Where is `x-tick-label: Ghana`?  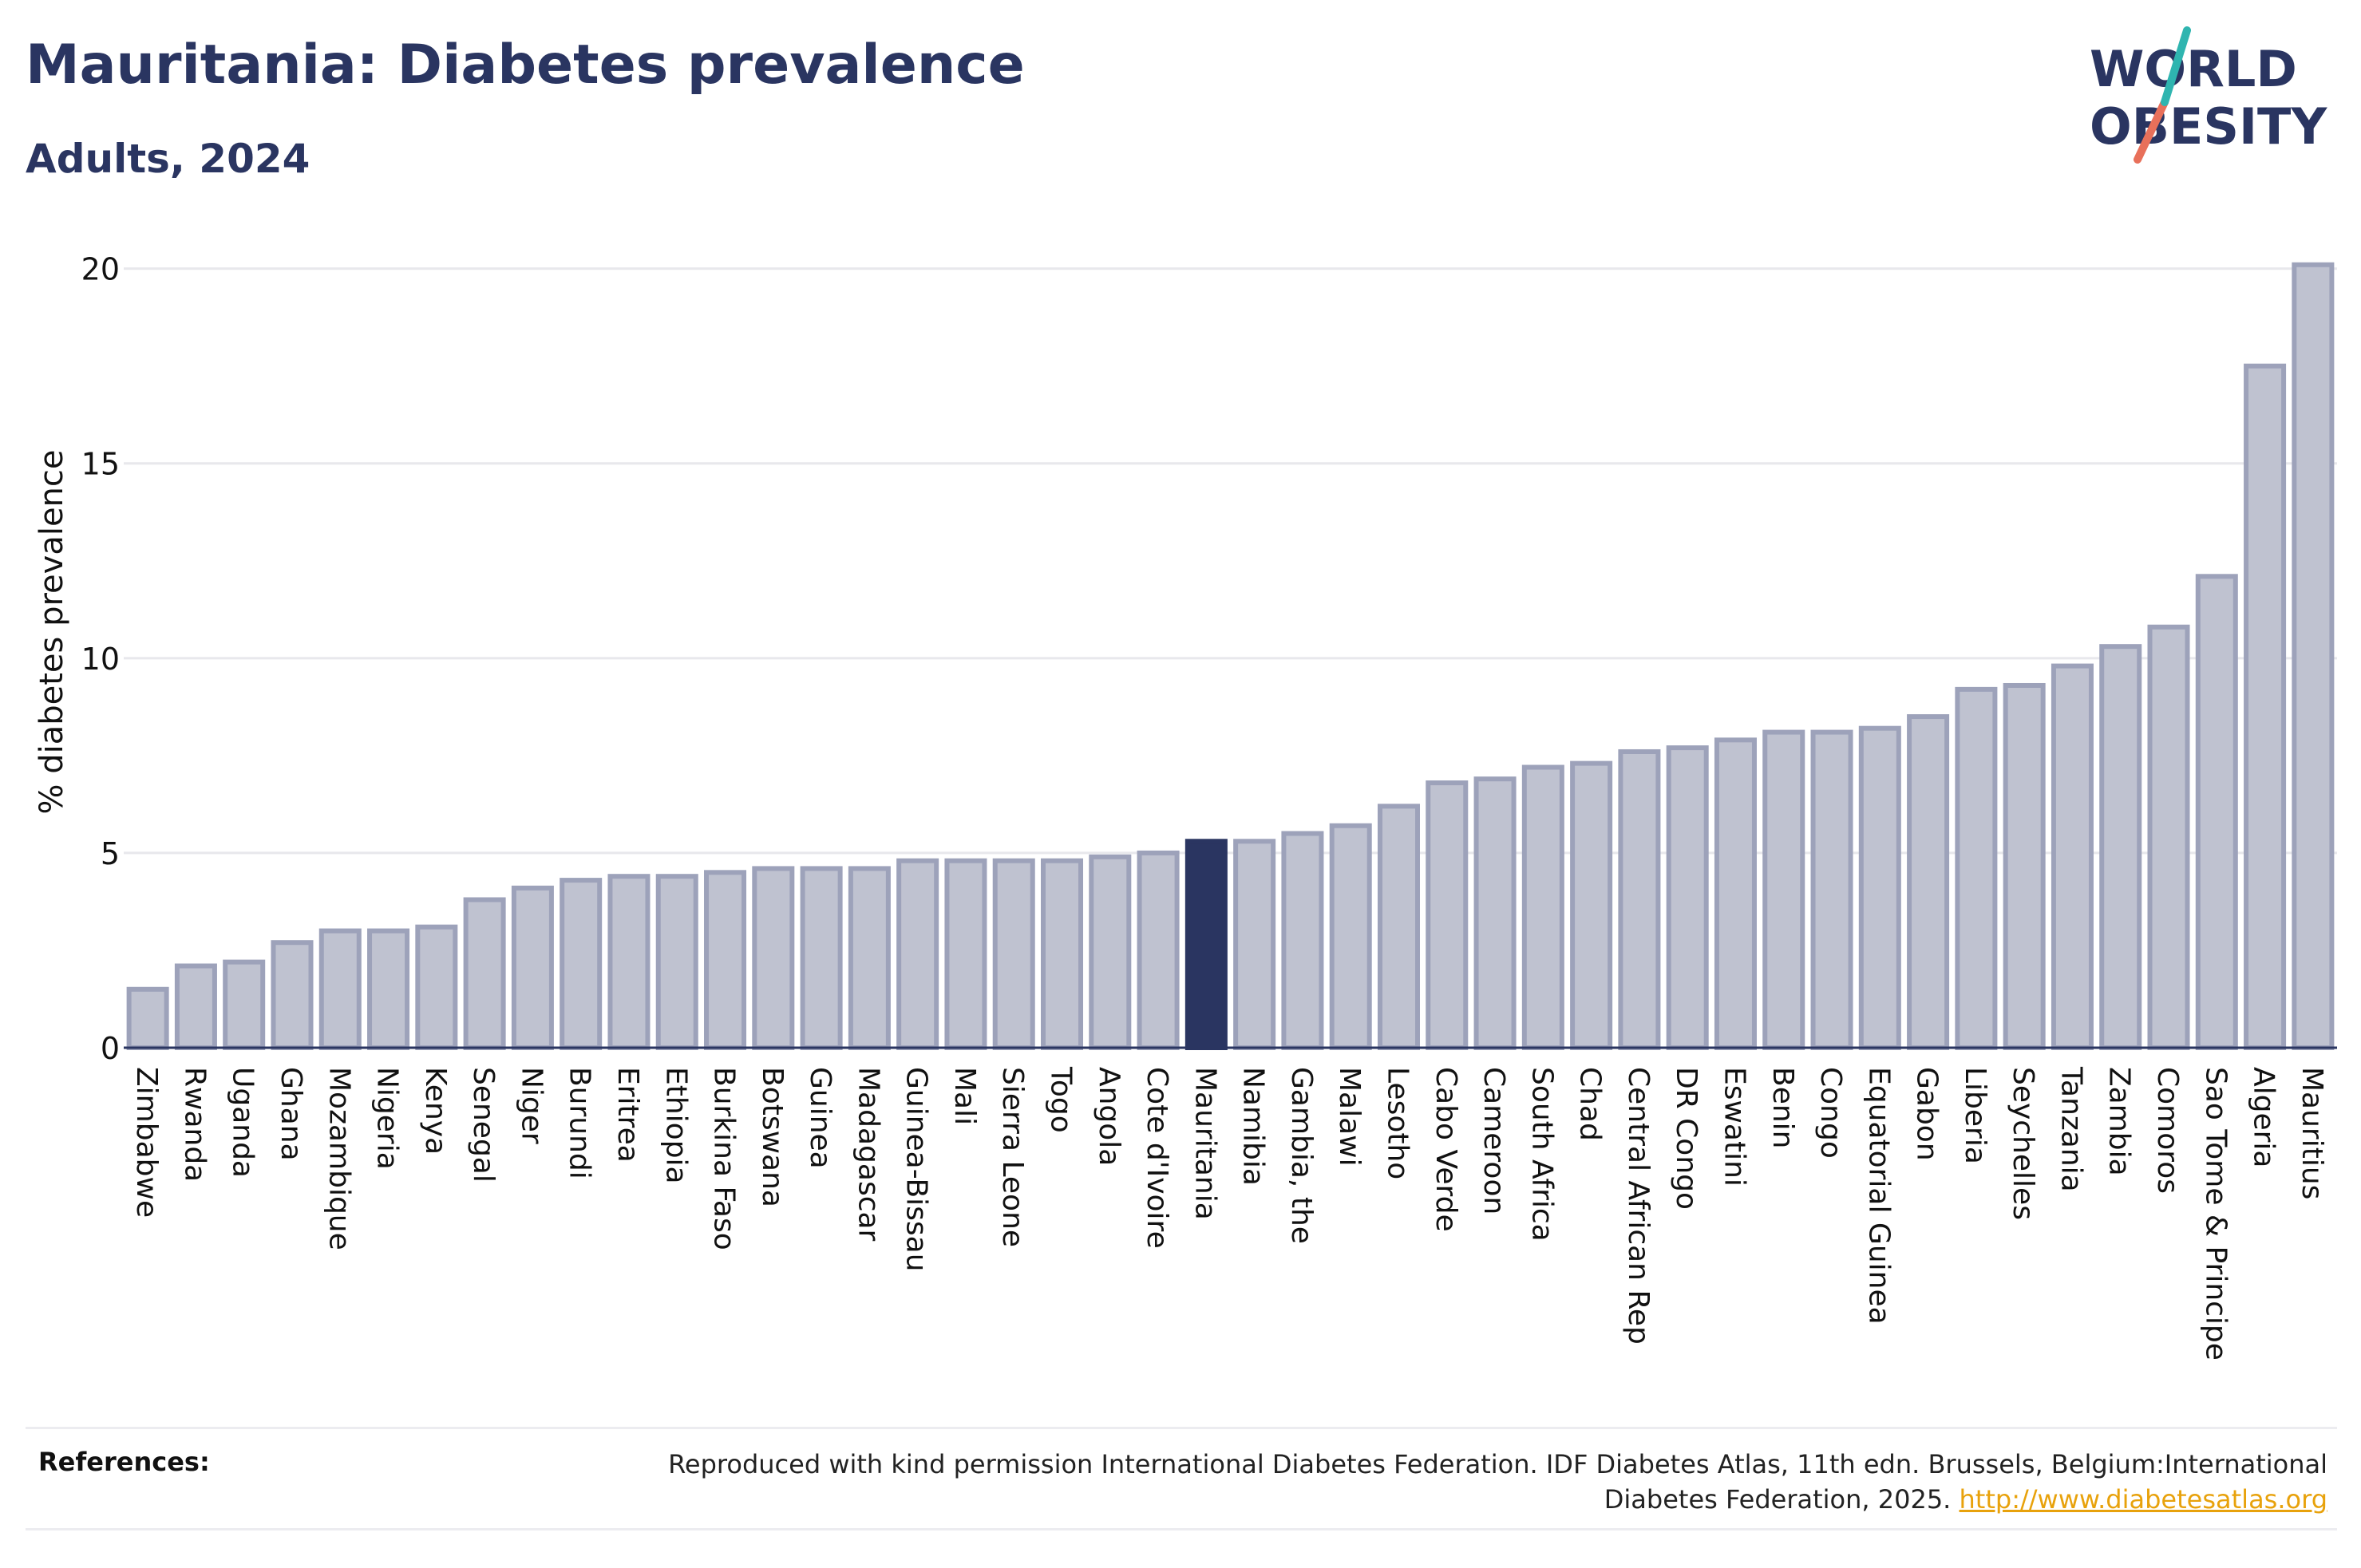 x-tick-label: Ghana is located at coordinates (291, 1114).